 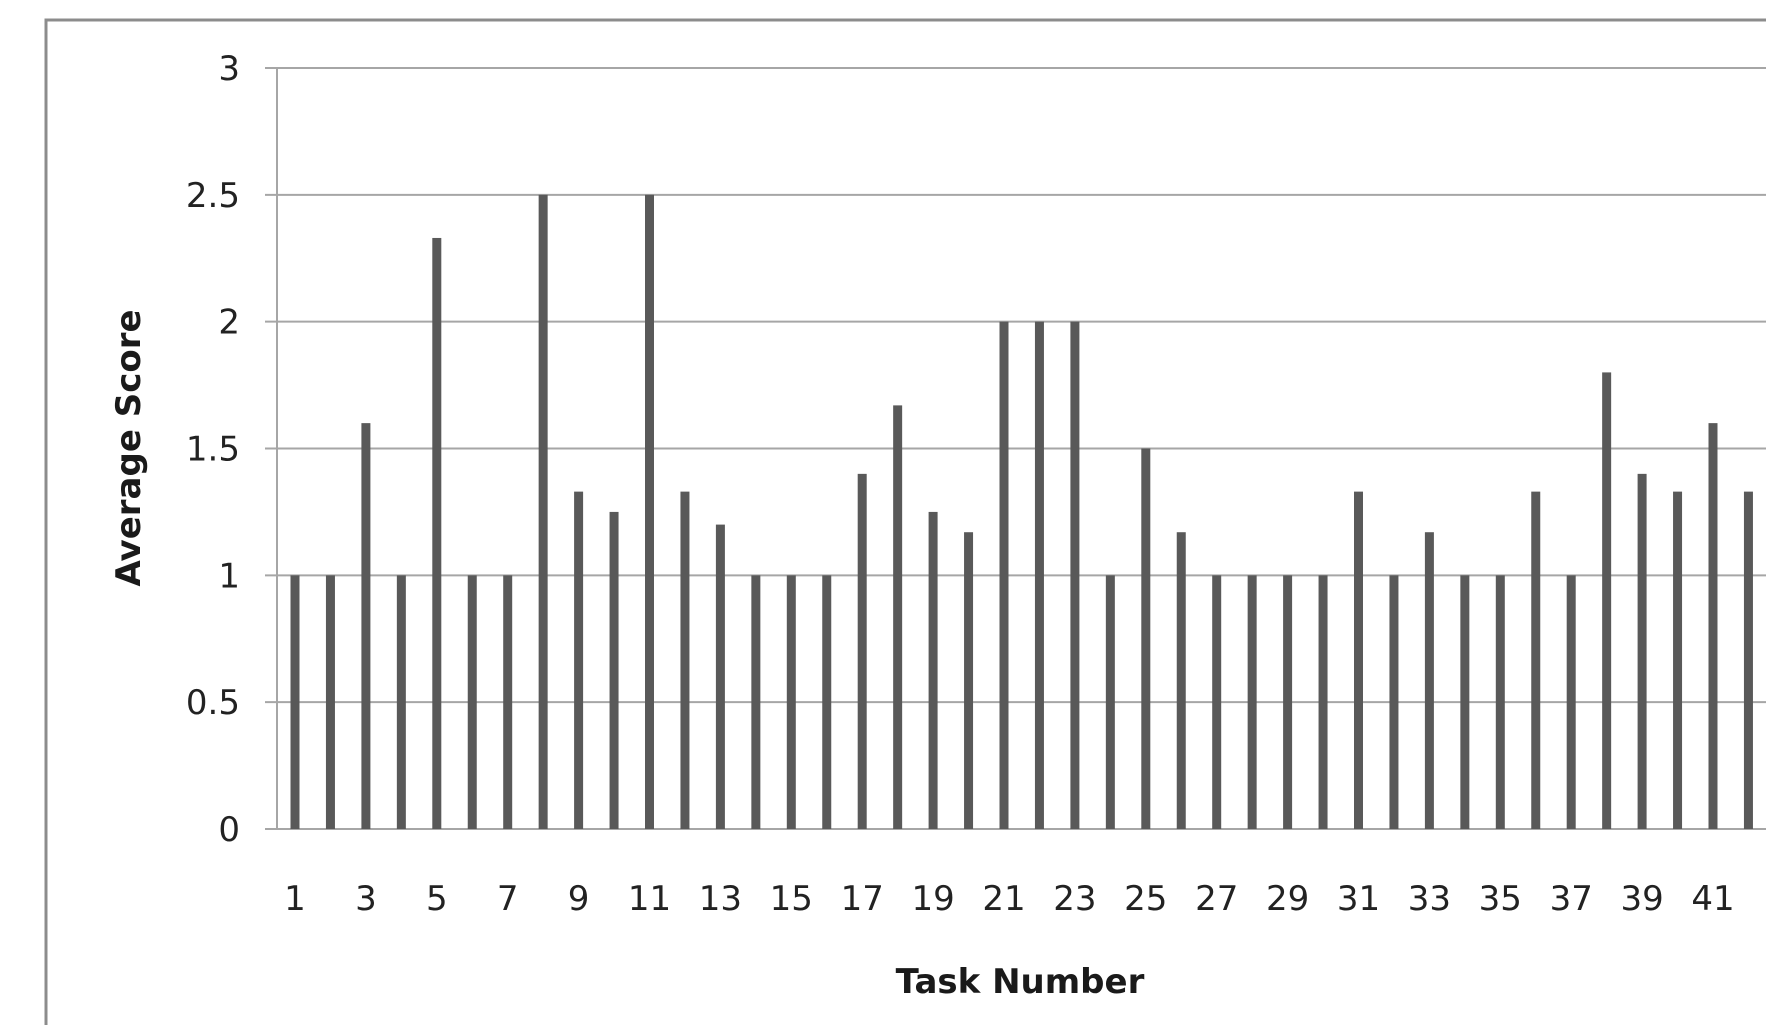 I want to click on x-tick-label: 37, so click(x=1571, y=899).